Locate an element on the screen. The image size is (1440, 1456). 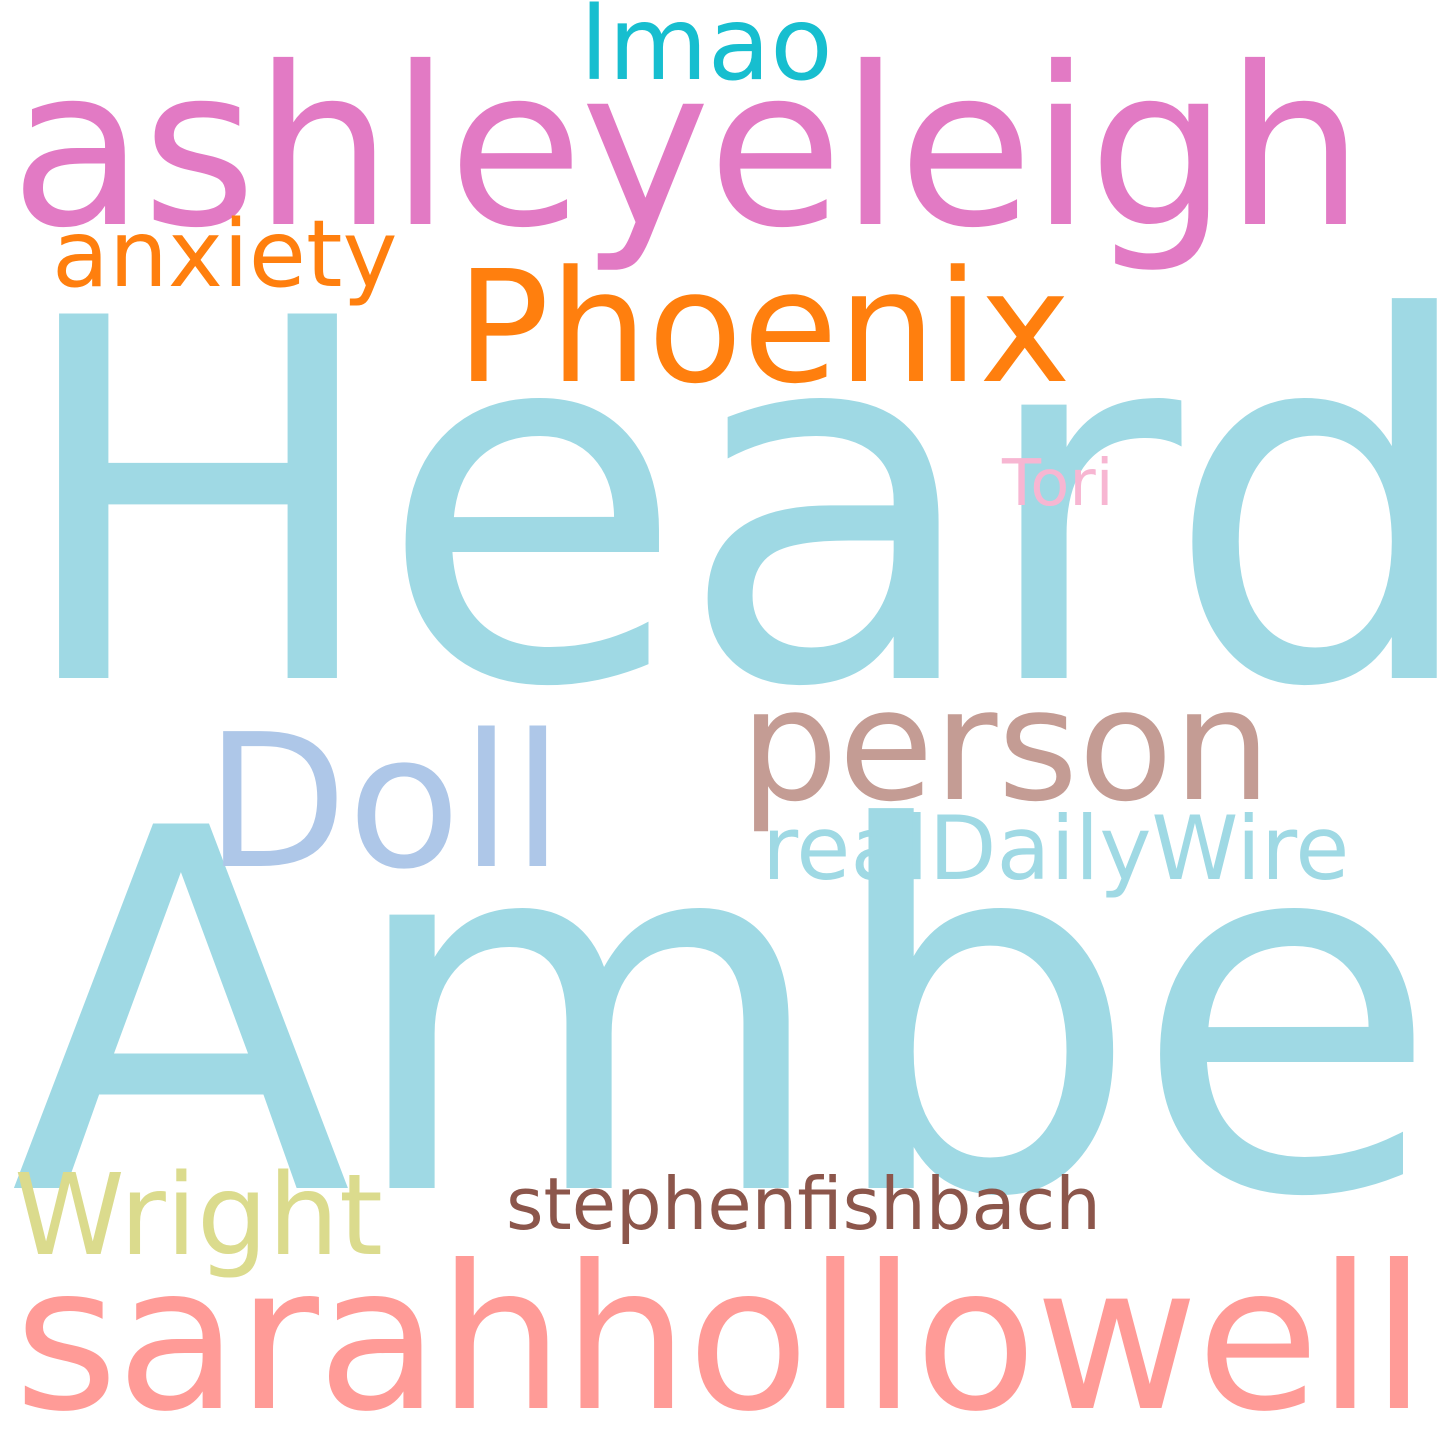
word-person: person is located at coordinates (1006, 745).